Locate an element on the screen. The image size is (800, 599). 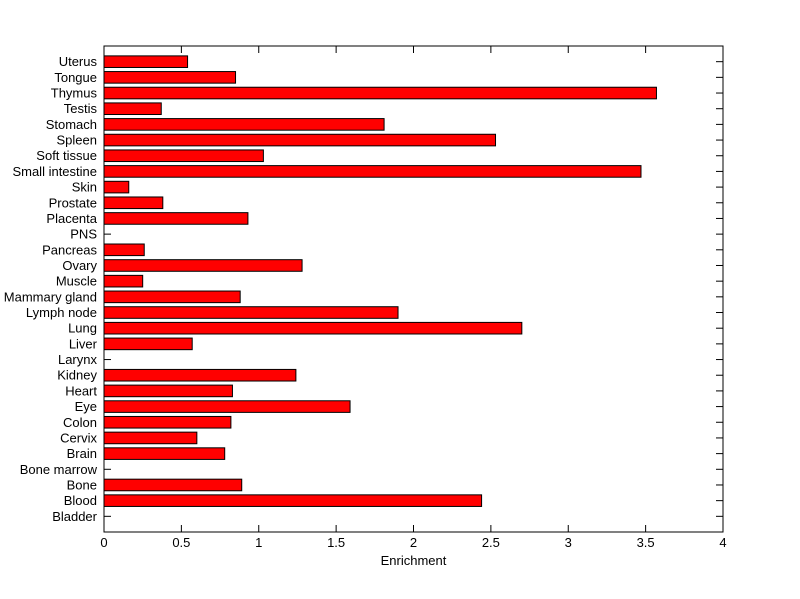
y-tick-label-heart: Heart is located at coordinates (81, 390).